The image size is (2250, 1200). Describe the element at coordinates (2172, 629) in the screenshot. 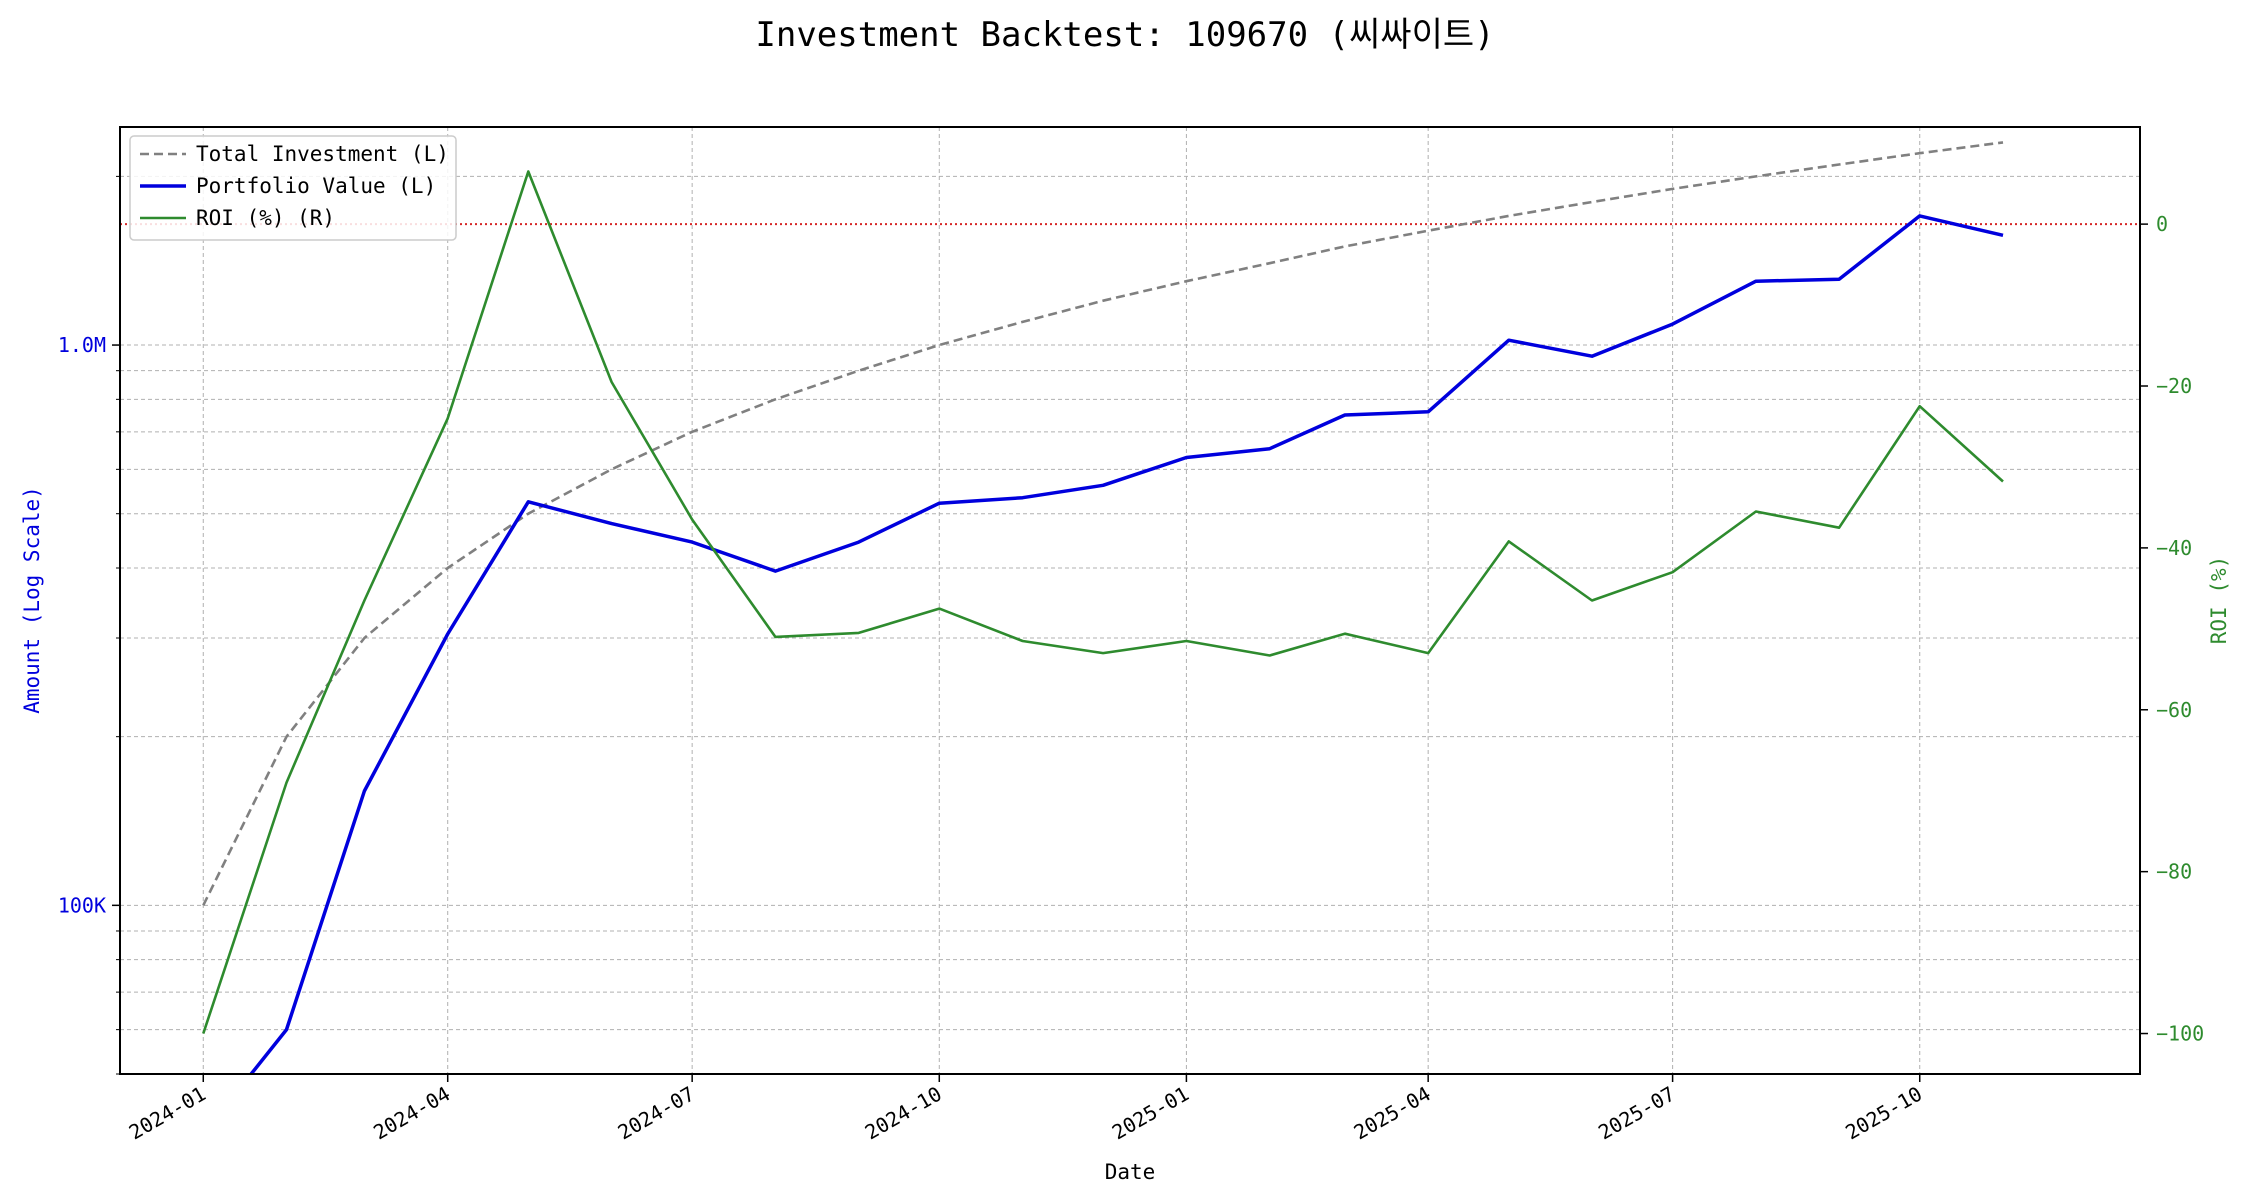

I see `y-axis-right: 0 −20 −40 −60 −80 −100` at that location.